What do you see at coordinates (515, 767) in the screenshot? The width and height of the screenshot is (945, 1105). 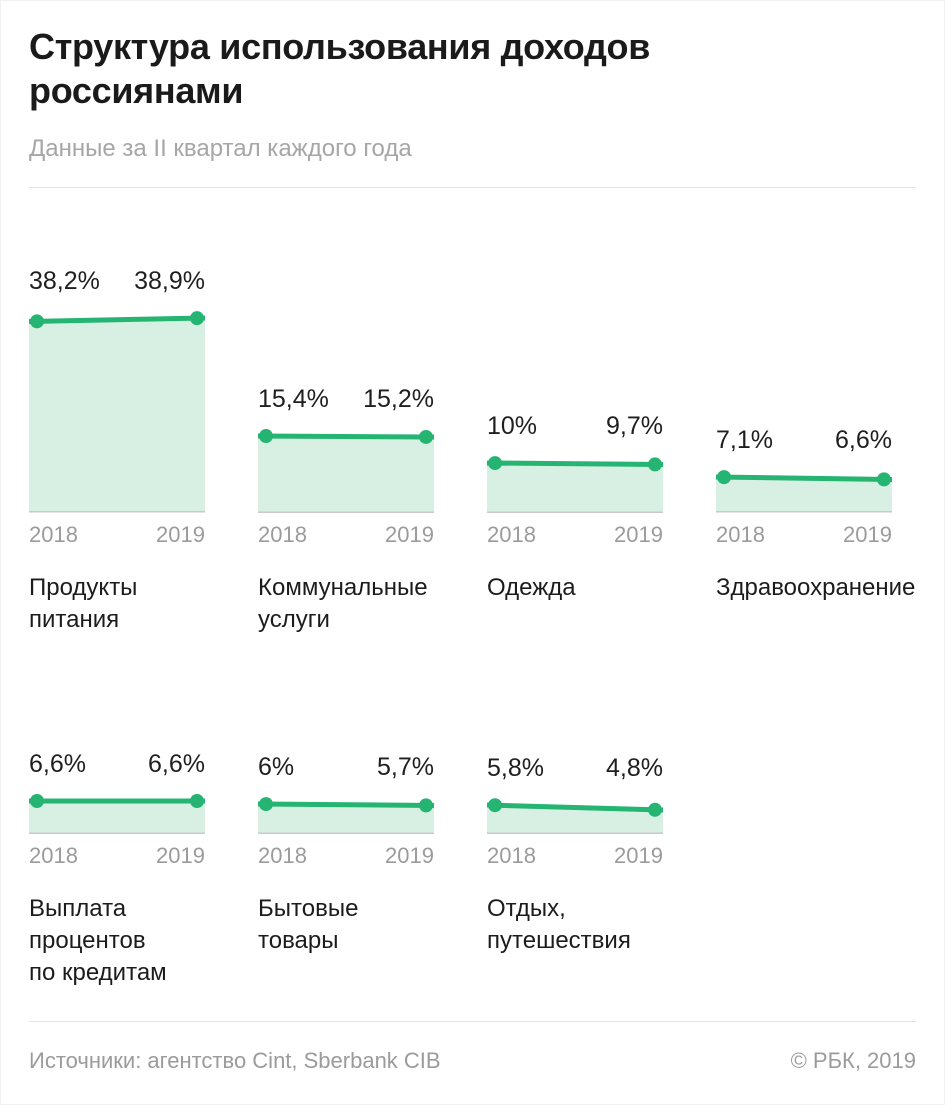 I see `value-label-2018: 5,8%` at bounding box center [515, 767].